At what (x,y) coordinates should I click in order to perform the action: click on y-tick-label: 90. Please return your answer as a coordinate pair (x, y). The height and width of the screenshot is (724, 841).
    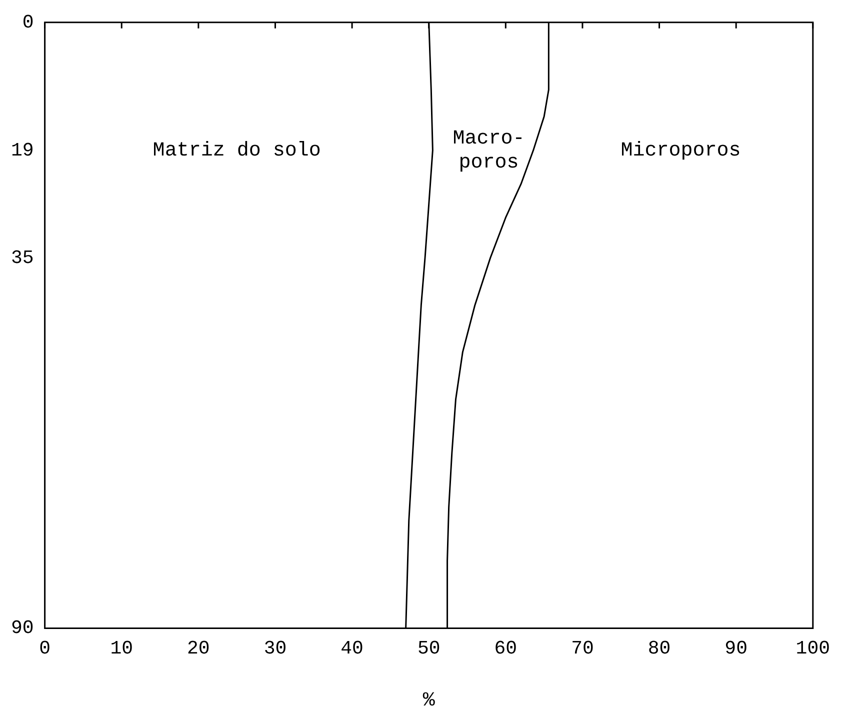
    Looking at the image, I should click on (22, 628).